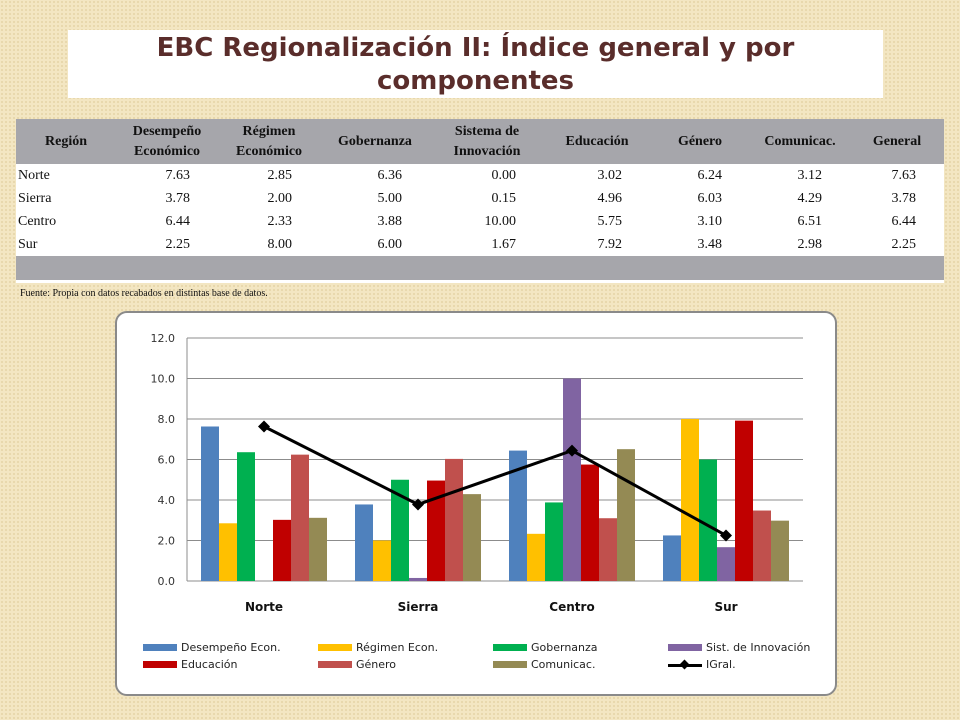  I want to click on y-tick-label: 0.0, so click(167, 581).